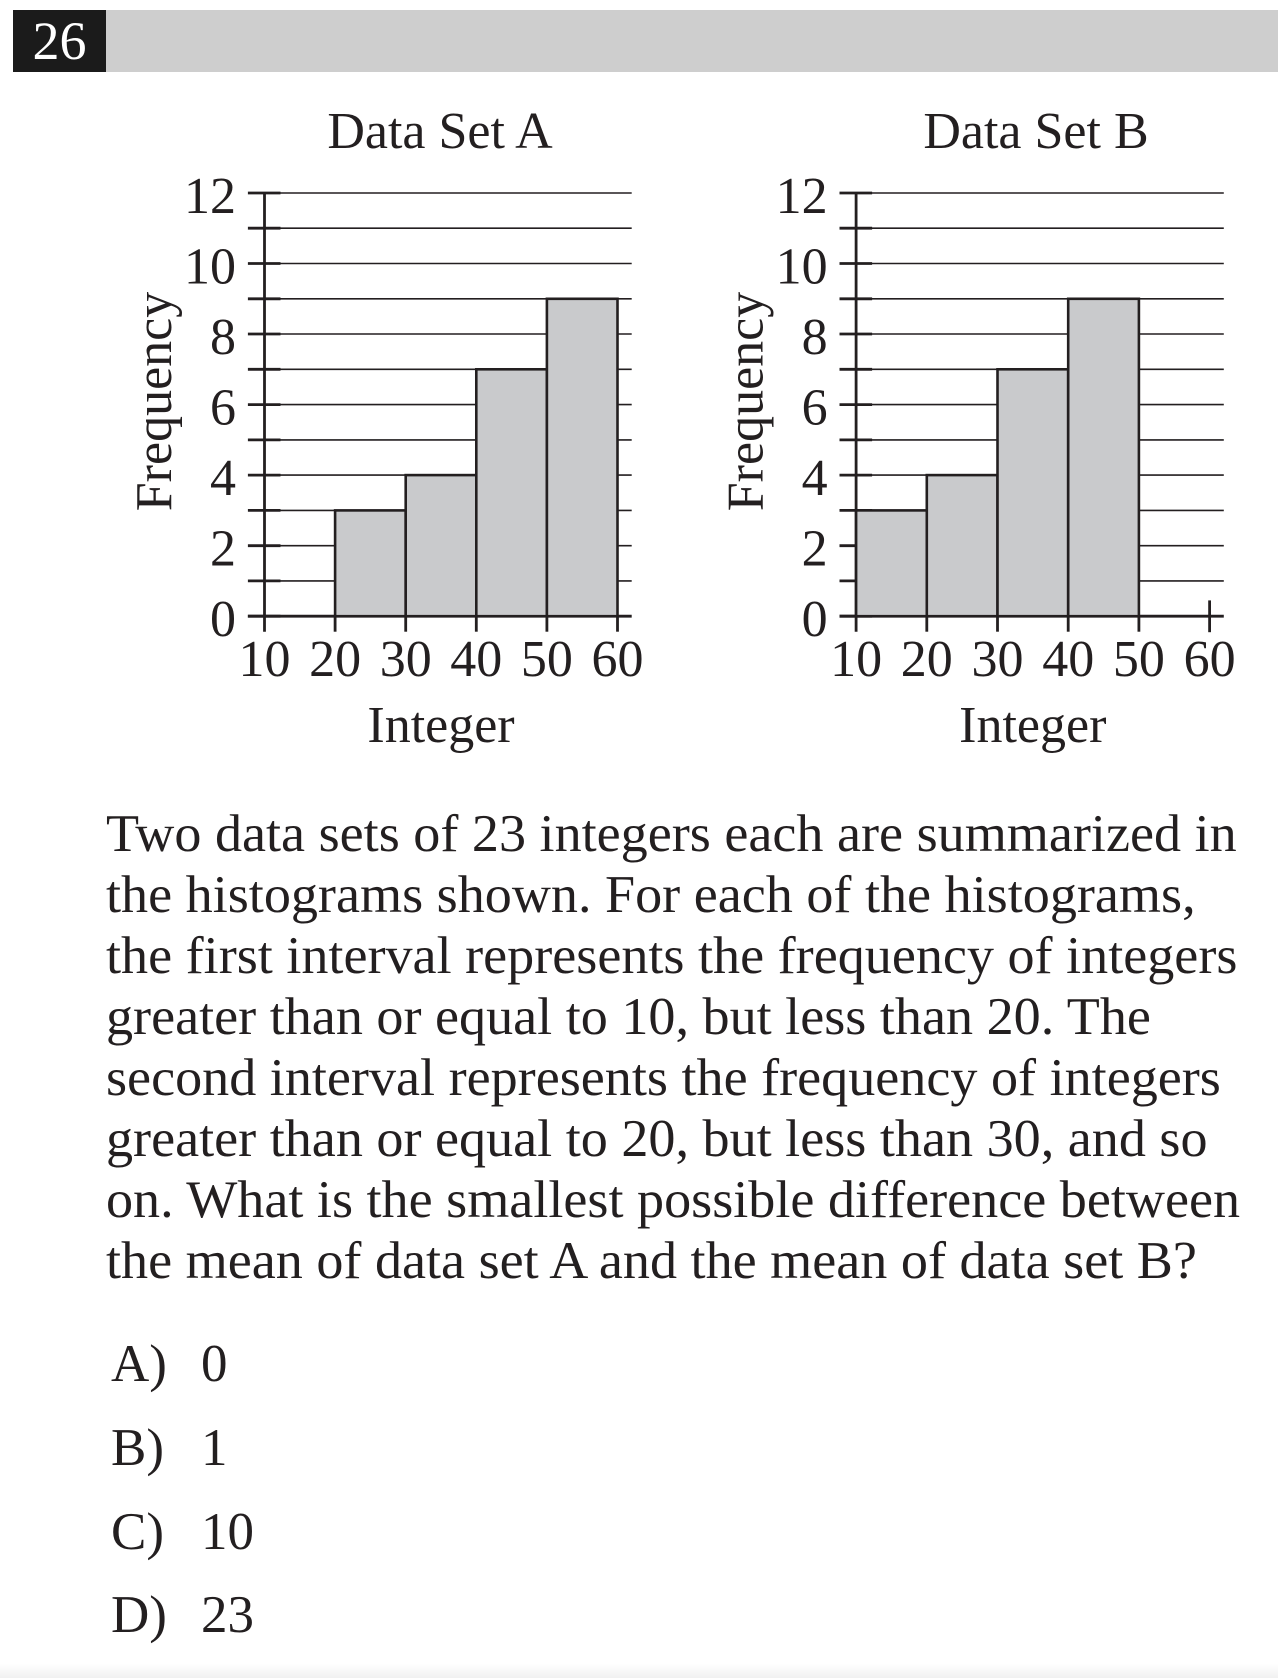  Describe the element at coordinates (440, 131) in the screenshot. I see `svg-text: Data Set A` at that location.